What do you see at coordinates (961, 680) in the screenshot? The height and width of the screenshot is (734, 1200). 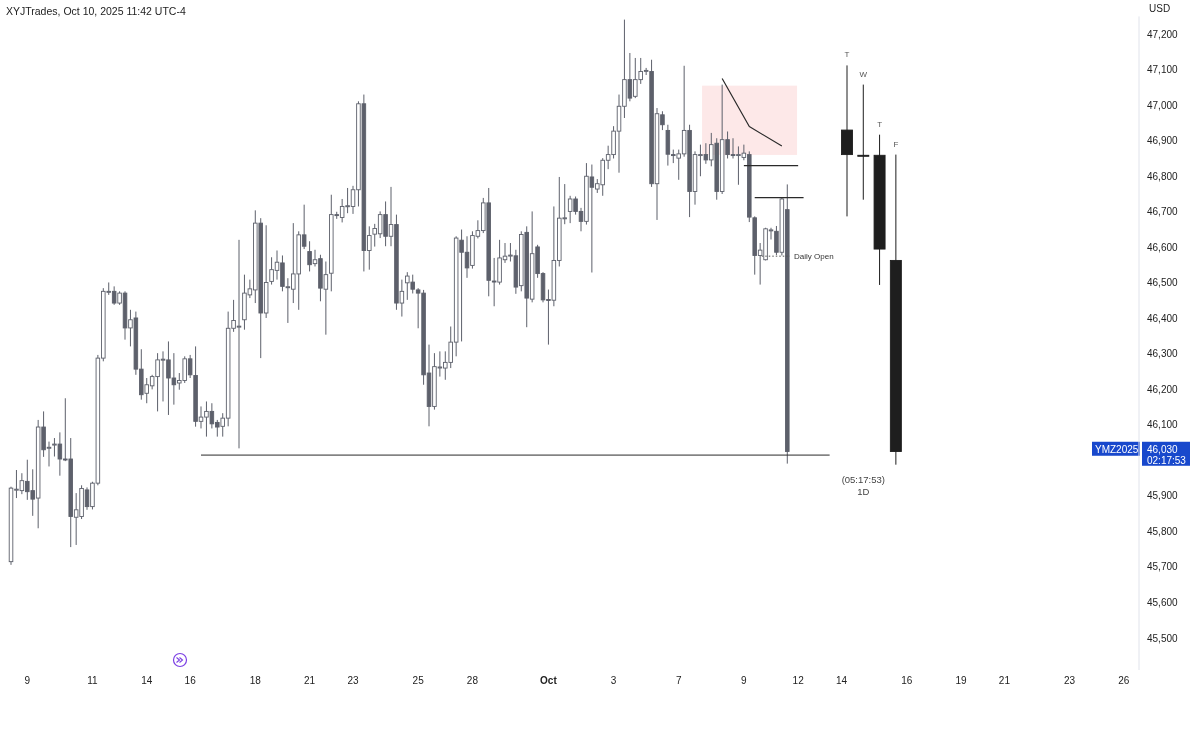 I see `x-tick-label: 19` at bounding box center [961, 680].